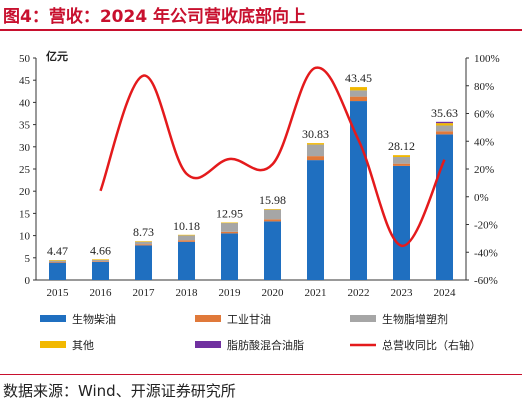  Describe the element at coordinates (261, 374) in the screenshot. I see `source-rule` at that location.